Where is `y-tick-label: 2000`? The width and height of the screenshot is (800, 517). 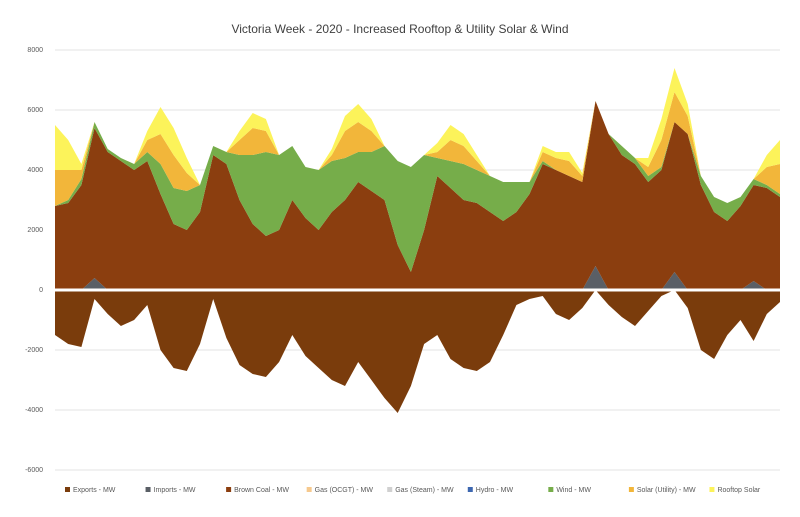
y-tick-label: 2000 is located at coordinates (35, 230).